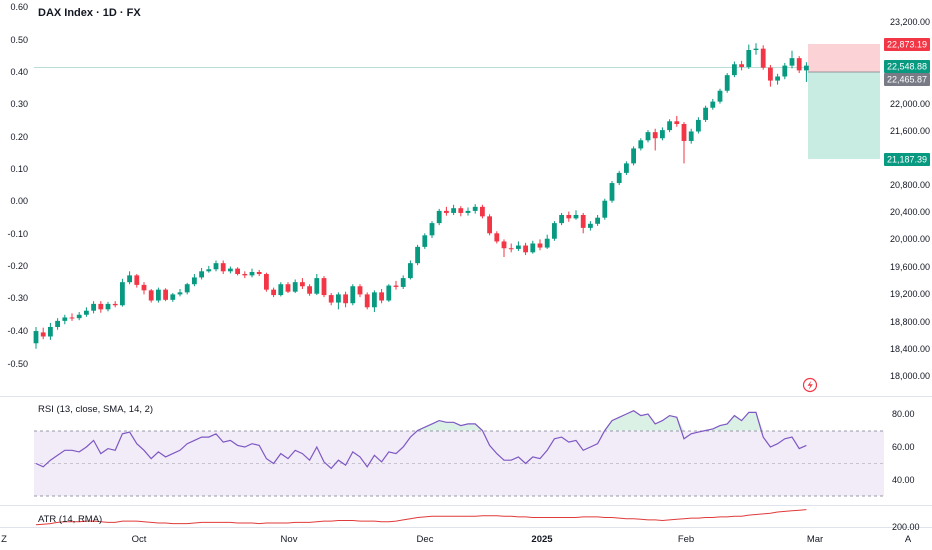 This screenshot has width=932, height=550. Describe the element at coordinates (910, 376) in the screenshot. I see `right-tick: 18,000.00` at that location.